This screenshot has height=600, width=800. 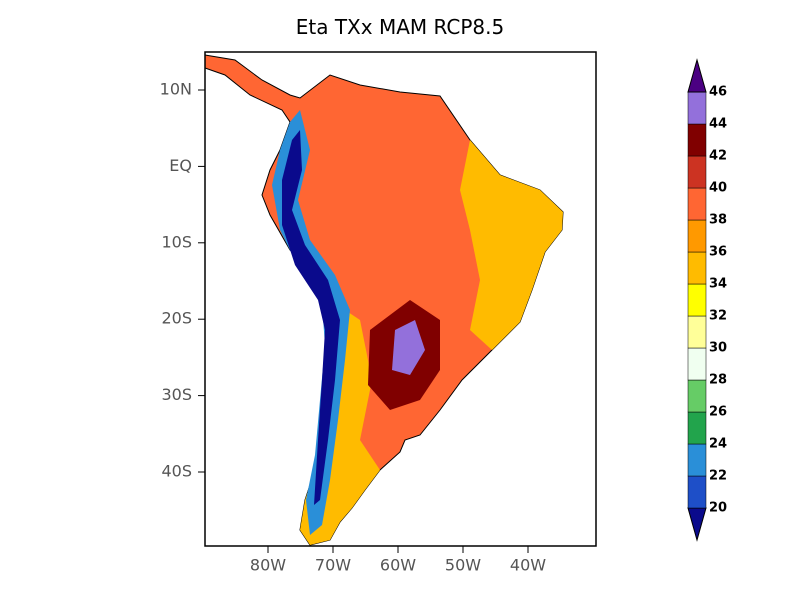 What do you see at coordinates (718, 252) in the screenshot?
I see `colorbar-label: 36` at bounding box center [718, 252].